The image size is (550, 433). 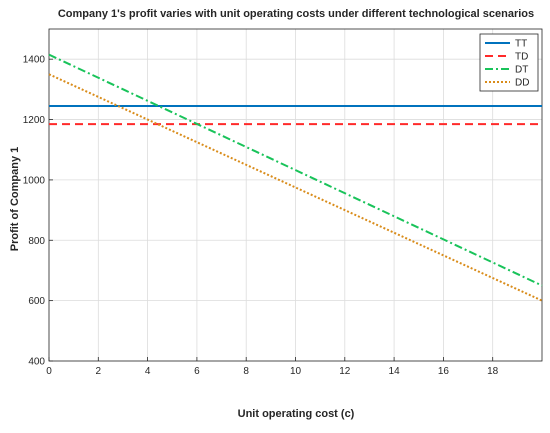 I want to click on y-axis-label: Profit of Company 1, so click(x=15, y=199).